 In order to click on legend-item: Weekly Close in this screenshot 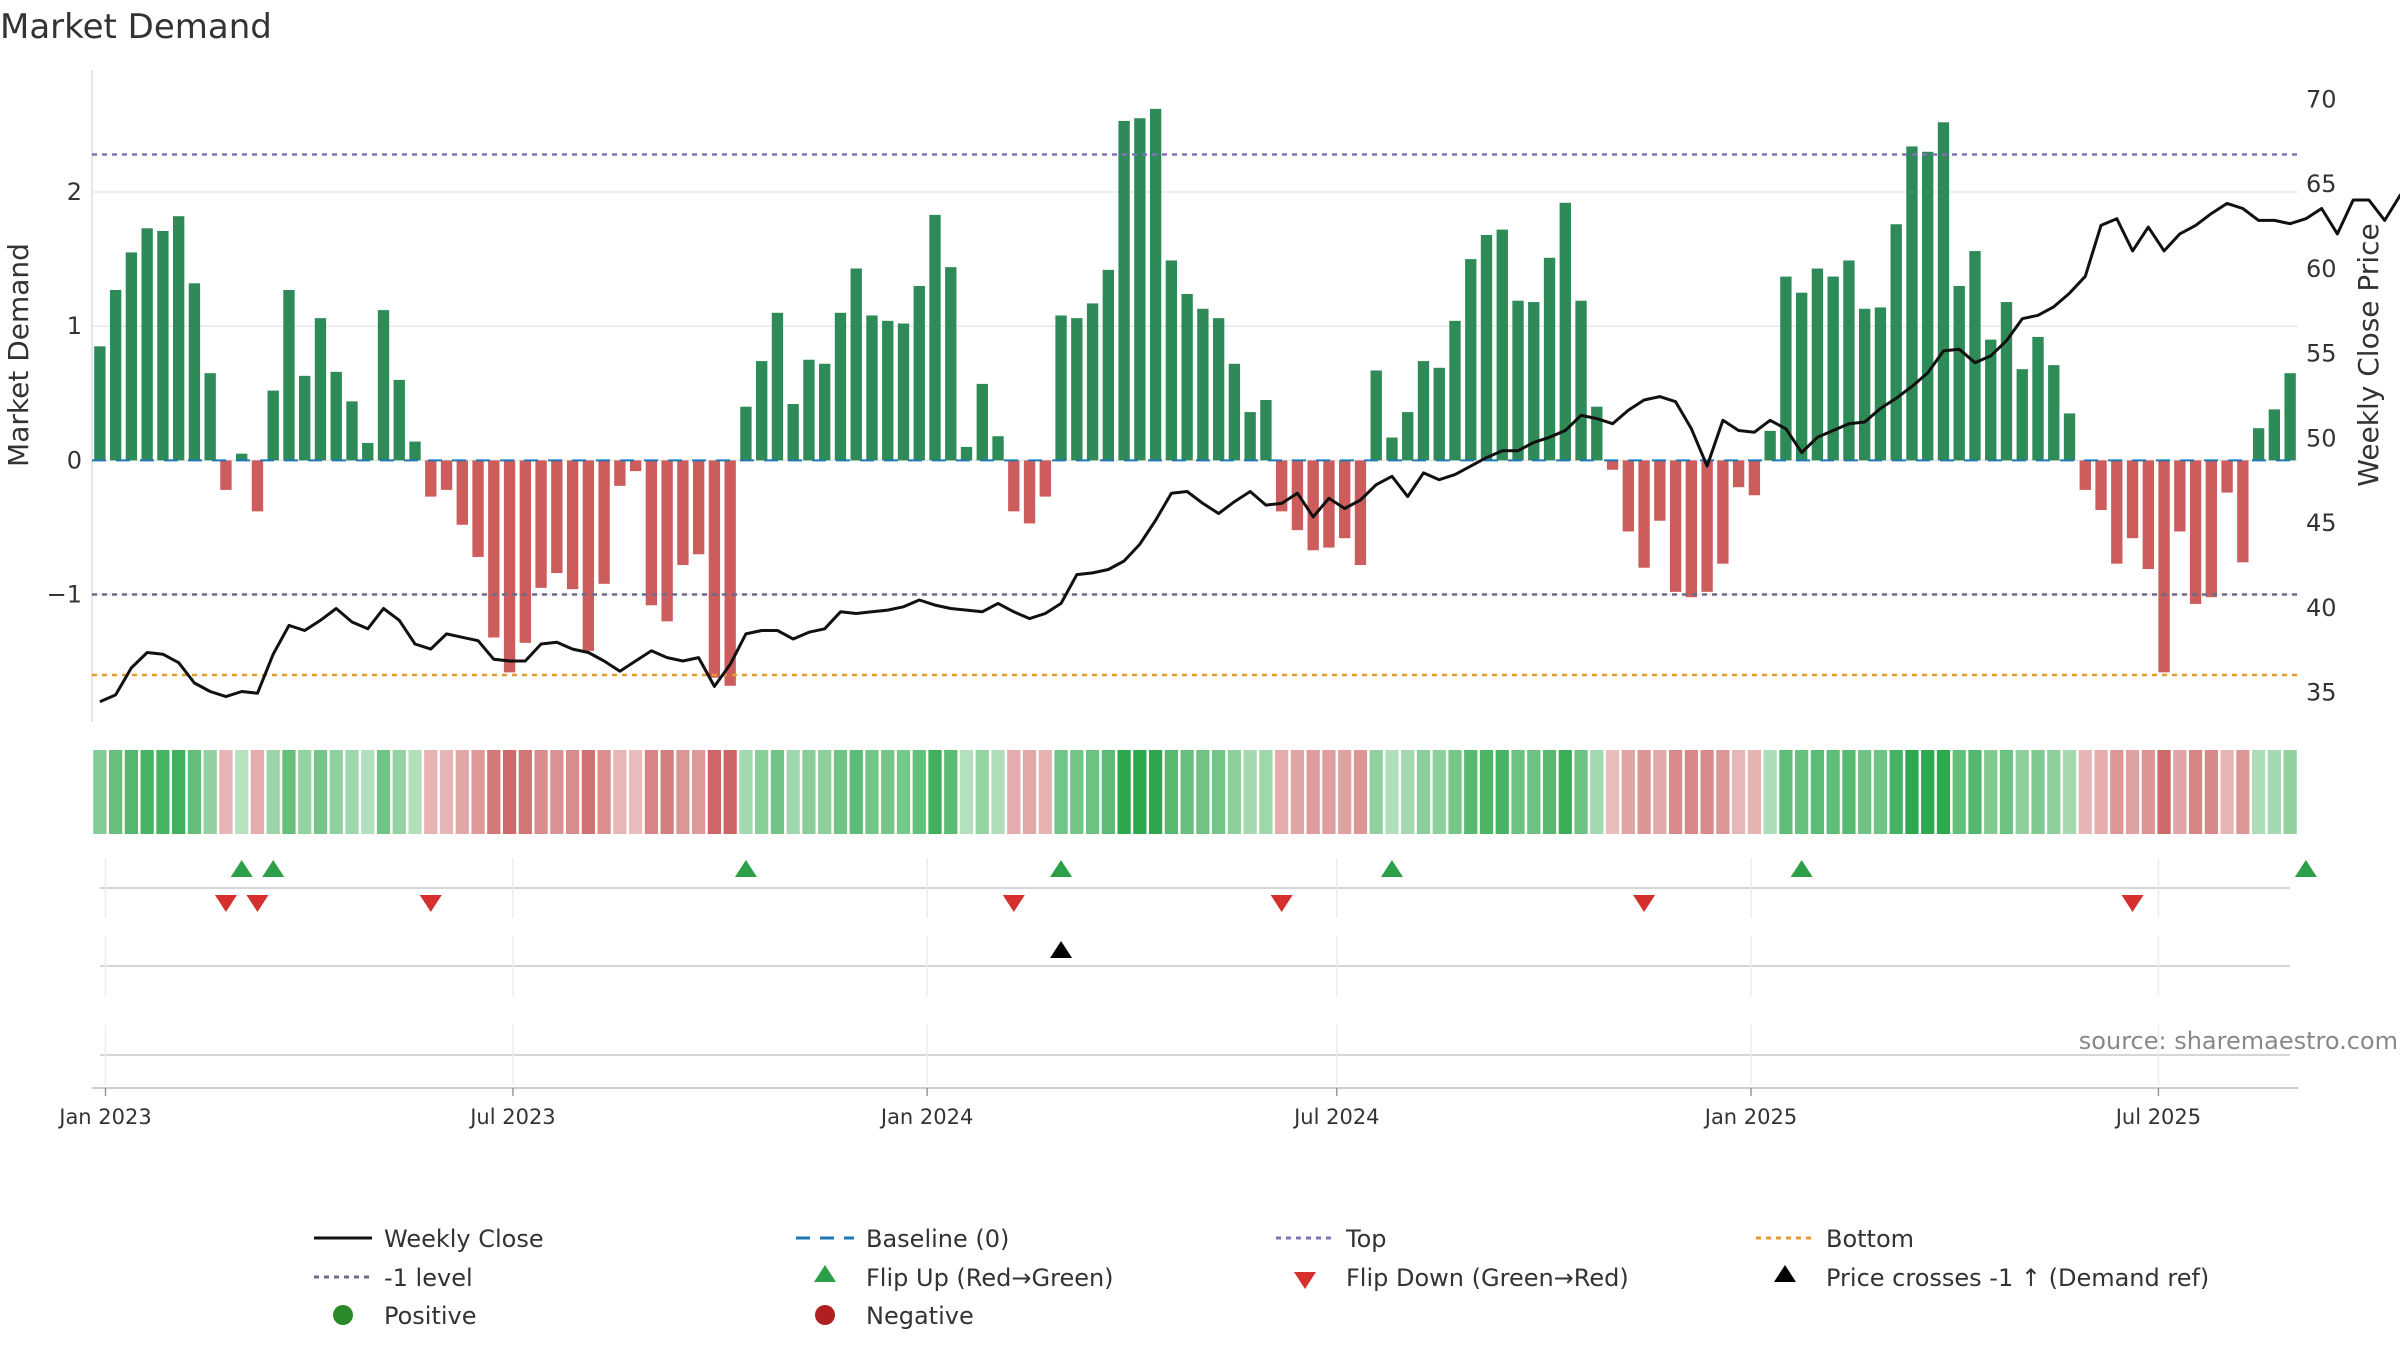, I will do `click(429, 1239)`.